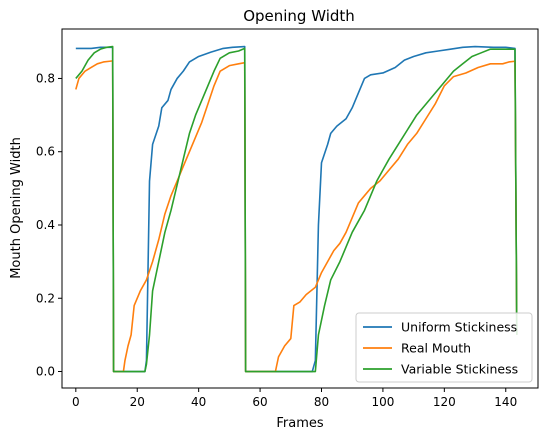 Image resolution: width=550 pixels, height=440 pixels. I want to click on x-tick-label: 80, so click(321, 402).